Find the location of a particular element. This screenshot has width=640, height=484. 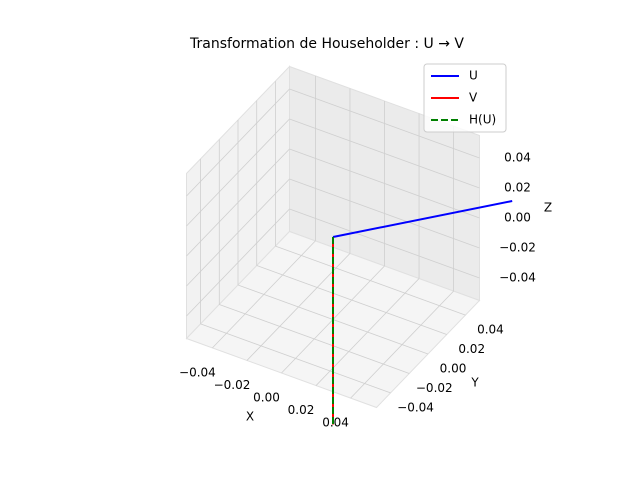

x-axis-label: X is located at coordinates (250, 417).